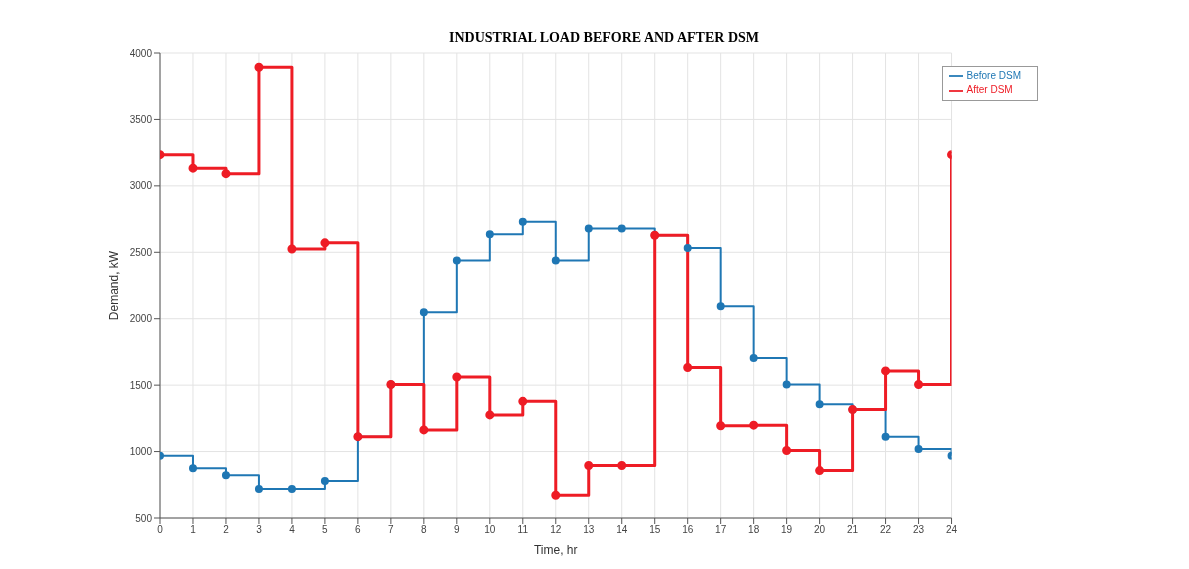  I want to click on x-tick-label: 21, so click(853, 530).